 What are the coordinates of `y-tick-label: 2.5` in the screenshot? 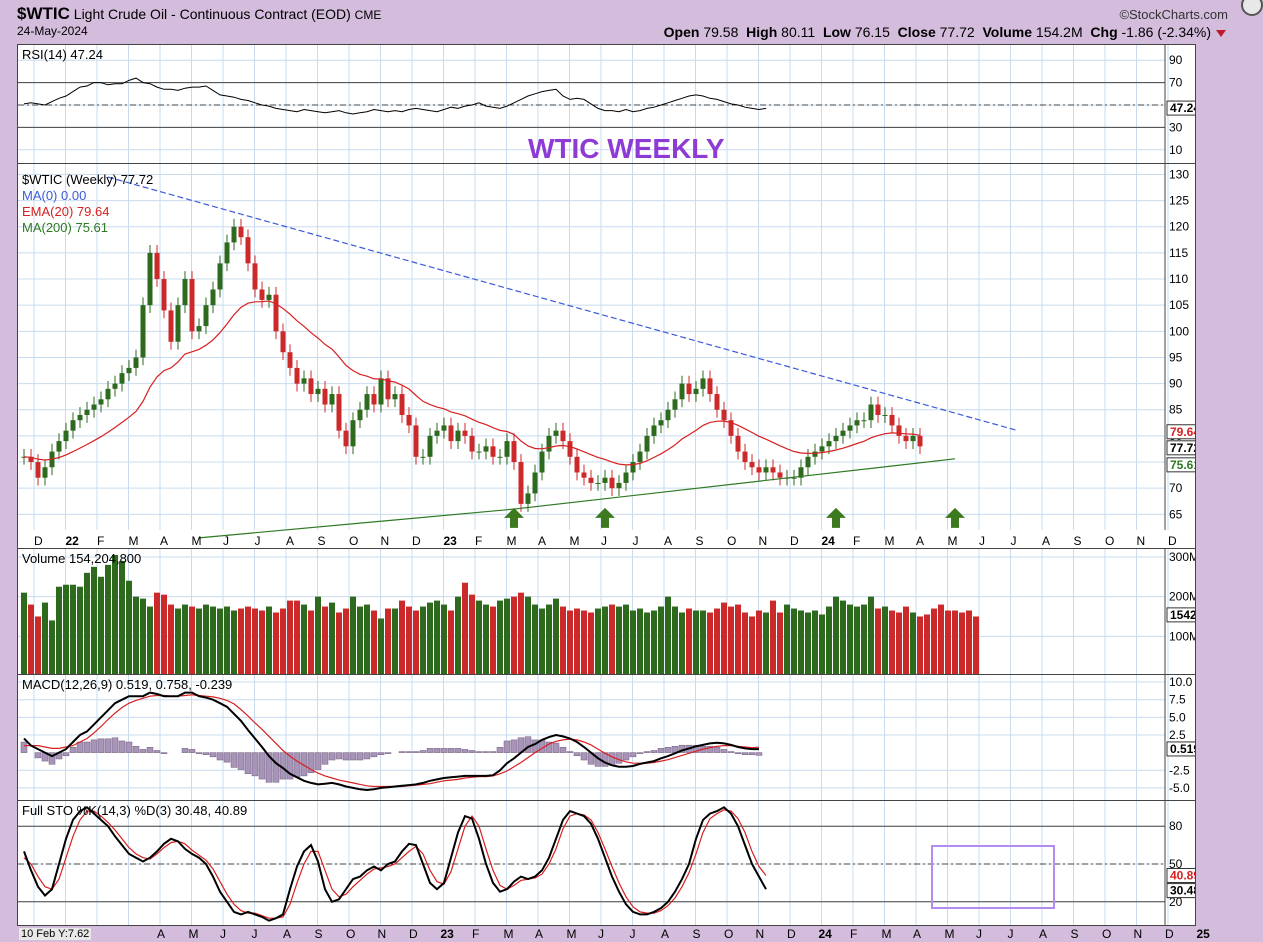 It's located at (1177, 735).